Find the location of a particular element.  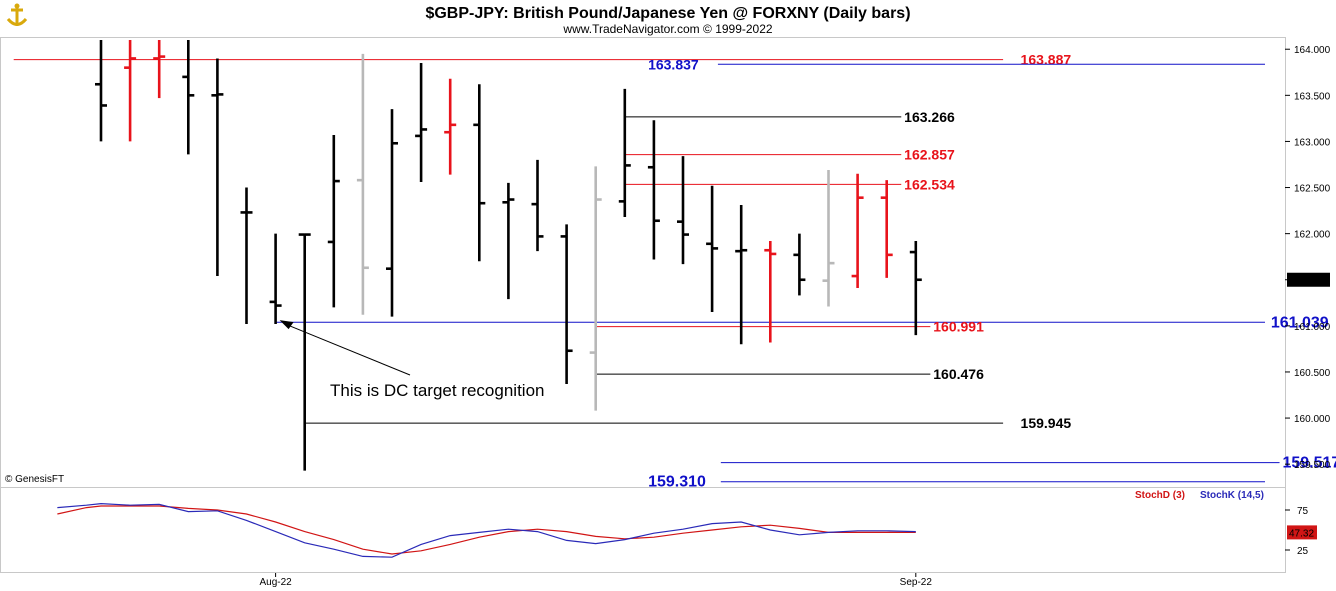

stoch-panel is located at coordinates (643, 530).